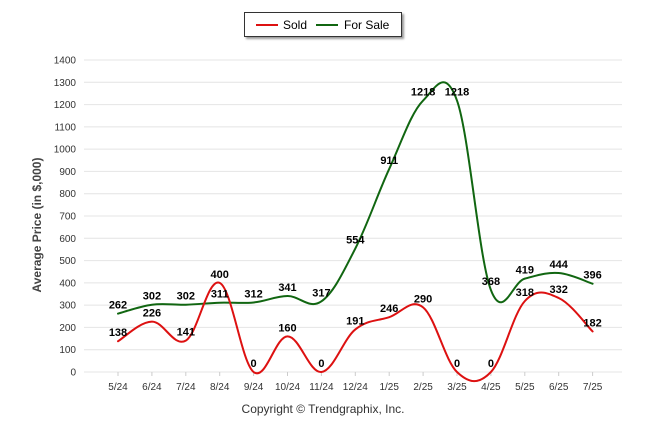 Image resolution: width=646 pixels, height=434 pixels. I want to click on data-label-sold: 191, so click(355, 321).